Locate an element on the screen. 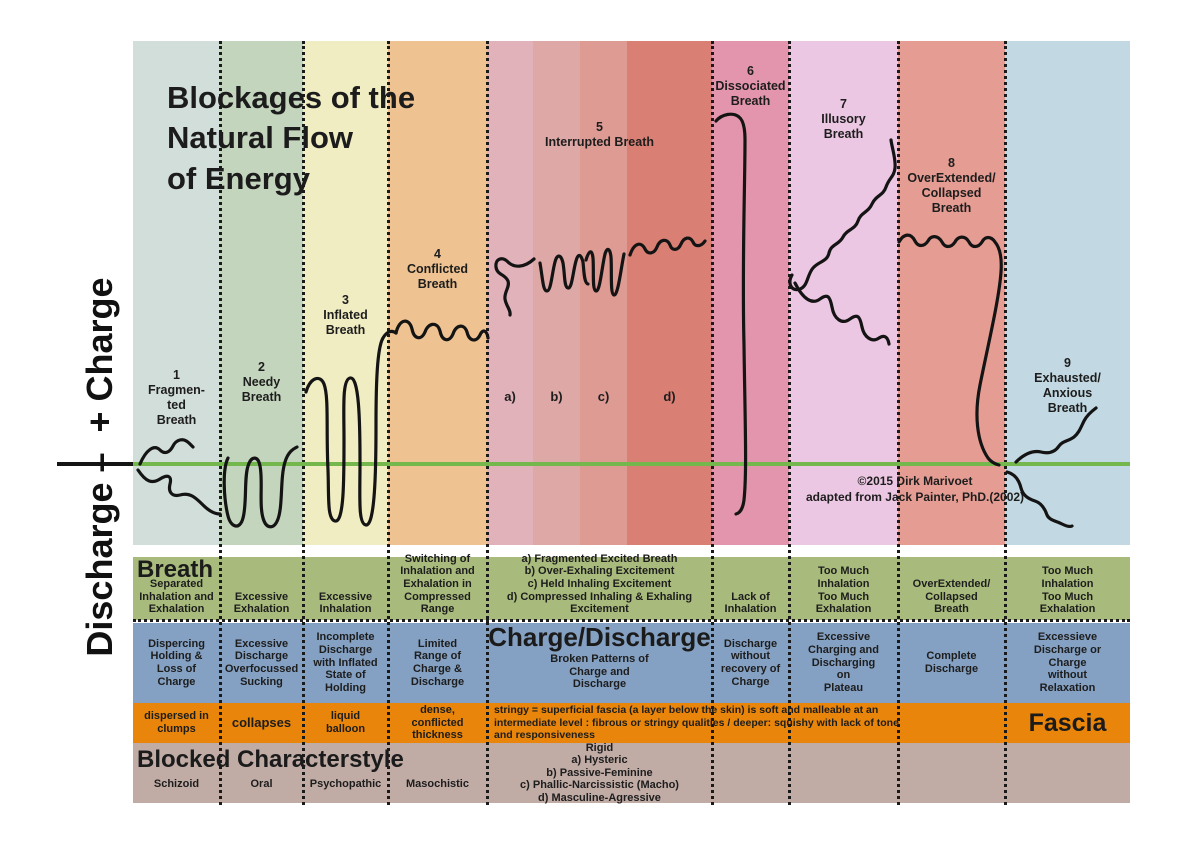  character-row-strip is located at coordinates (631, 773).